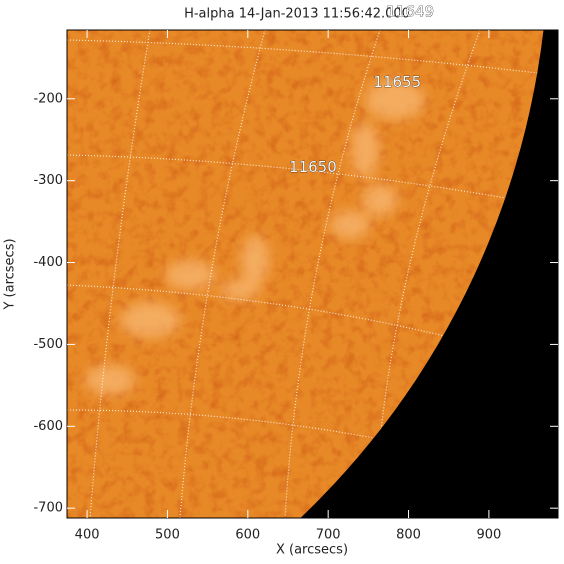 The height and width of the screenshot is (564, 564). What do you see at coordinates (10, 274) in the screenshot?
I see `y-axis-label: Y (arcsecs)` at bounding box center [10, 274].